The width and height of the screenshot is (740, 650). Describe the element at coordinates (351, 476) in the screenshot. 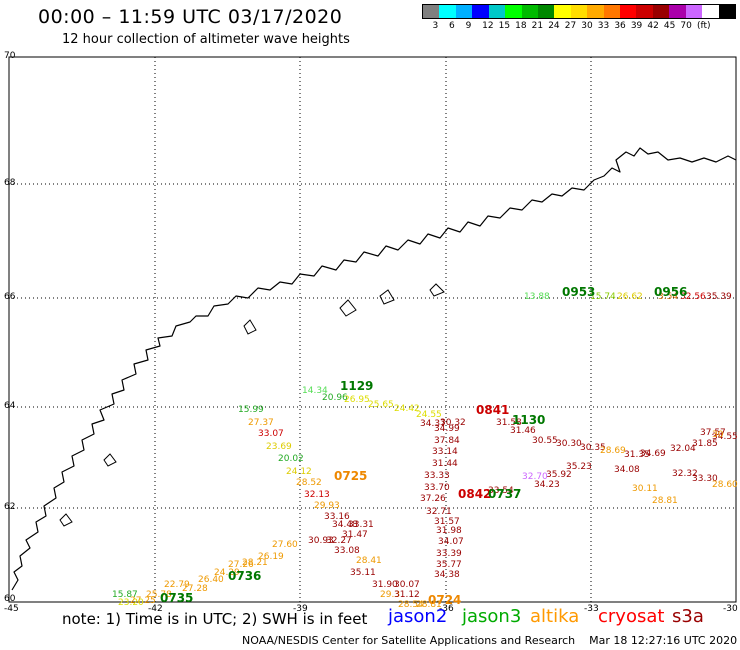

I see `pass-time-label: 0725` at that location.